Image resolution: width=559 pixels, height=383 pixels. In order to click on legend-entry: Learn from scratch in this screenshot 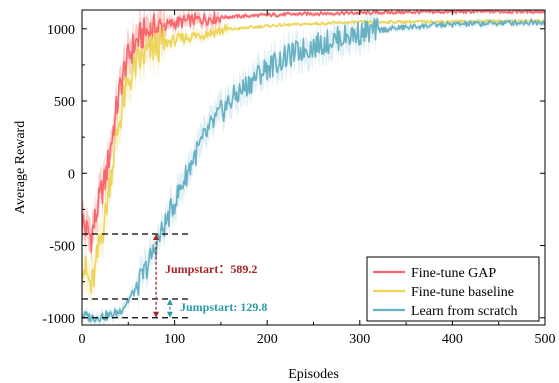, I will do `click(464, 311)`.